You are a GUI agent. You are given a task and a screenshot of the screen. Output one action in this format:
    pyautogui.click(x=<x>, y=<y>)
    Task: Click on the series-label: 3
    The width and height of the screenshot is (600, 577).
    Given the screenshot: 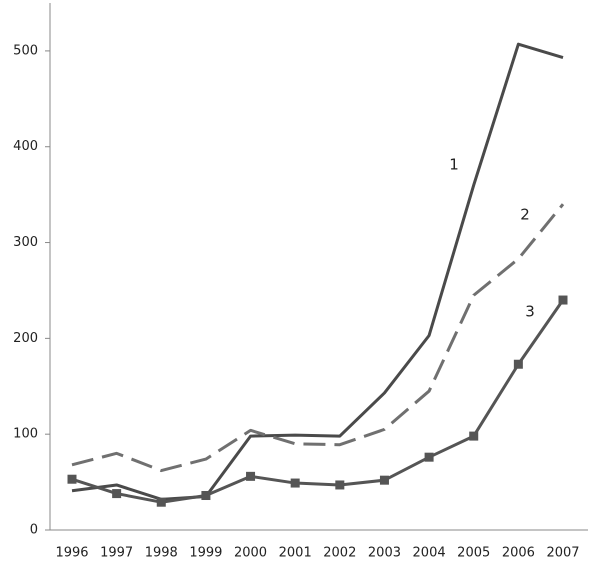 What is the action you would take?
    pyautogui.click(x=530, y=312)
    